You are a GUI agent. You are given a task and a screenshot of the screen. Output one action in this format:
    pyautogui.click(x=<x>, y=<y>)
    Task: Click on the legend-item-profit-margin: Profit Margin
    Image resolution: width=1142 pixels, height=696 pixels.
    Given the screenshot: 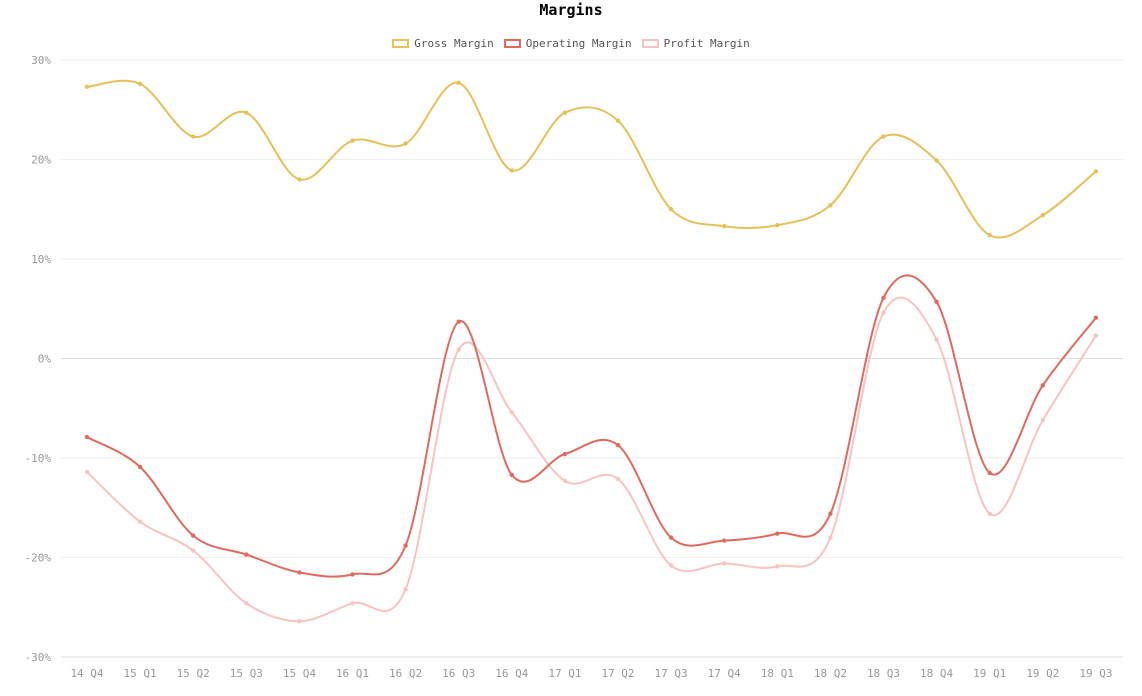 What is the action you would take?
    pyautogui.click(x=695, y=43)
    